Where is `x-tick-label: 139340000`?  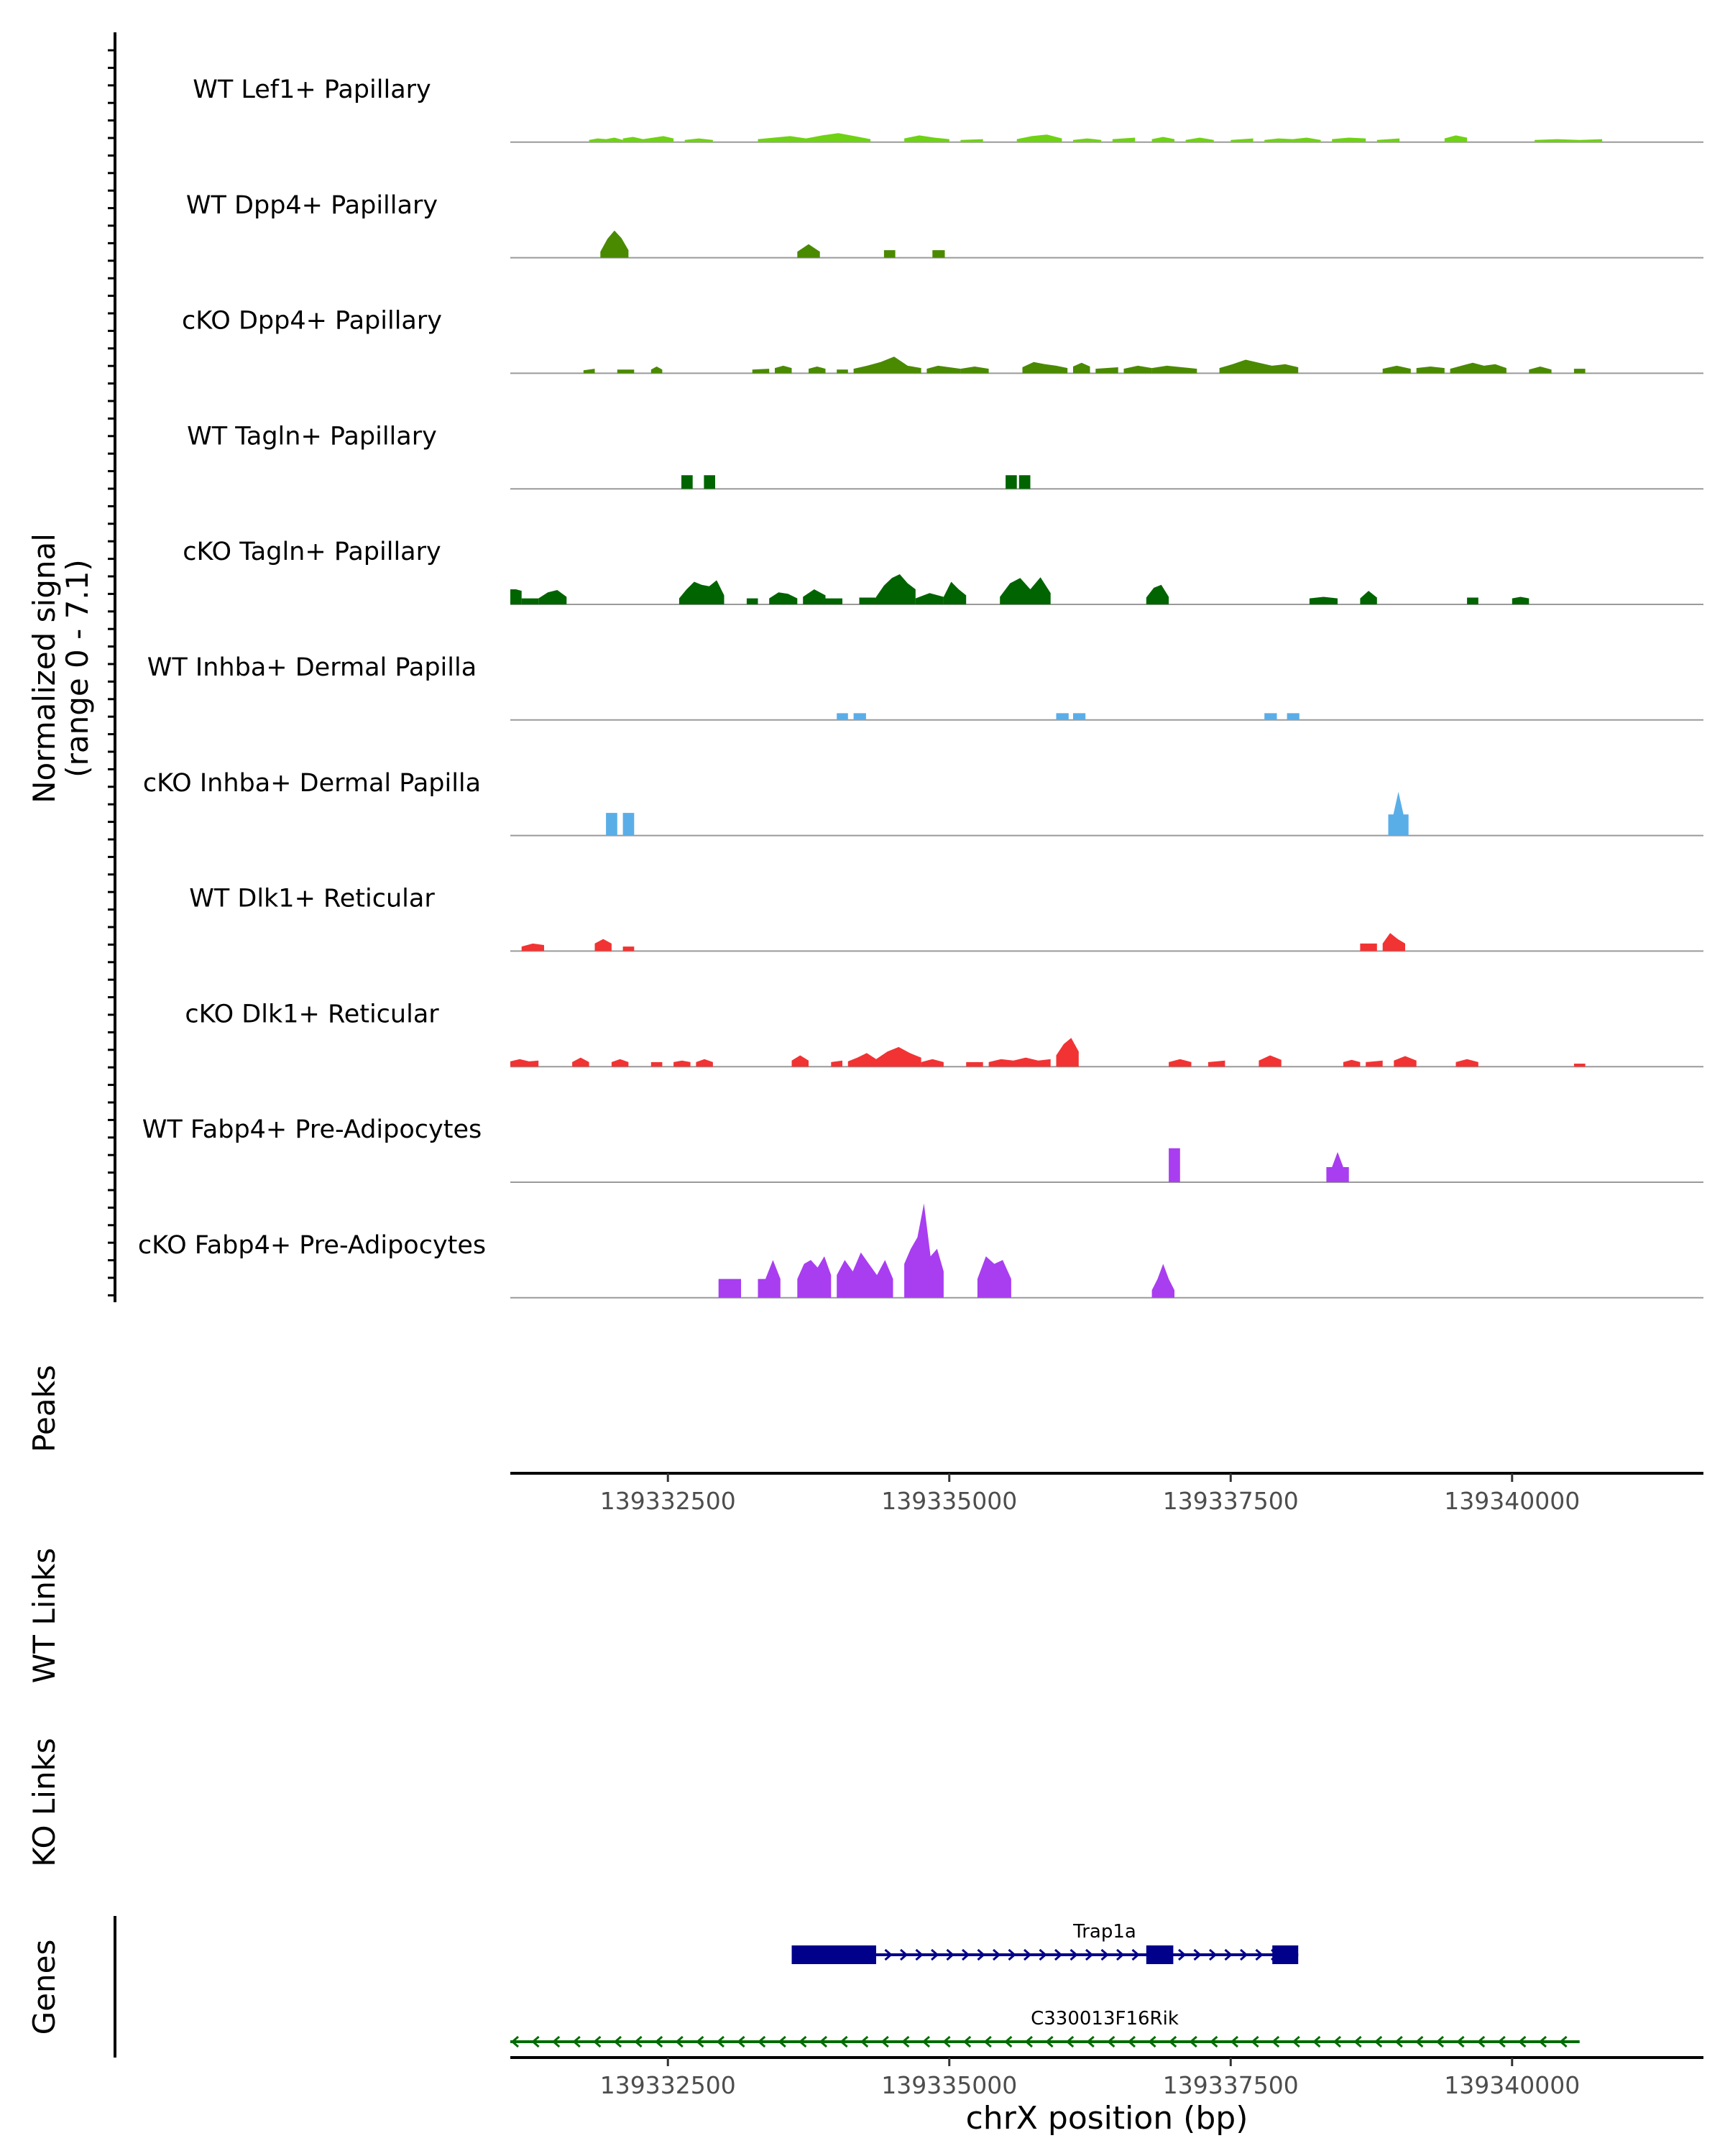
x-tick-label: 139340000 is located at coordinates (1512, 1501).